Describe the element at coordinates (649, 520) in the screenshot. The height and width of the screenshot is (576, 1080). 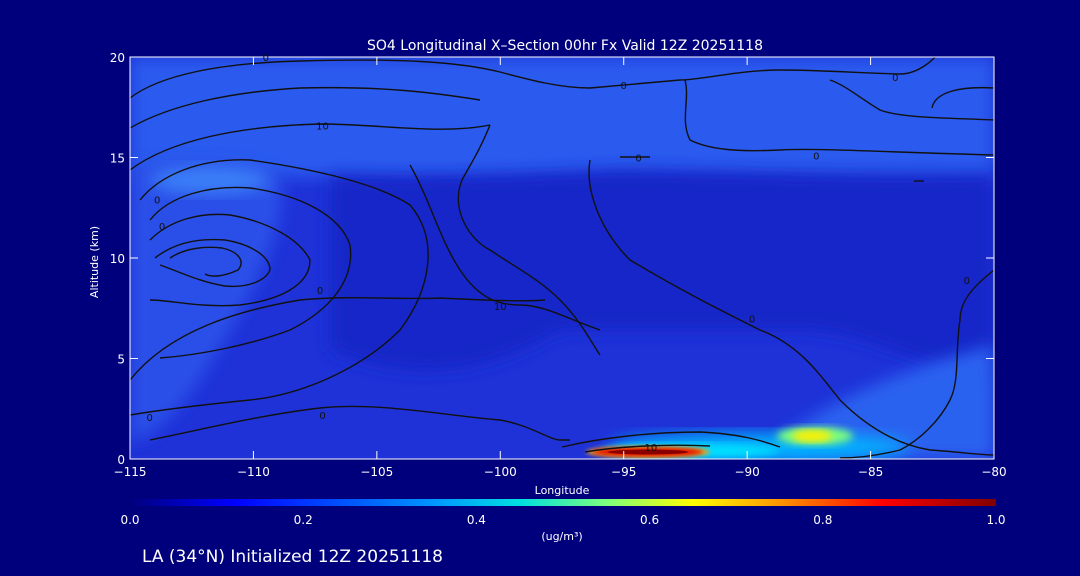
I see `colorbar-tick-label: 0.6` at that location.